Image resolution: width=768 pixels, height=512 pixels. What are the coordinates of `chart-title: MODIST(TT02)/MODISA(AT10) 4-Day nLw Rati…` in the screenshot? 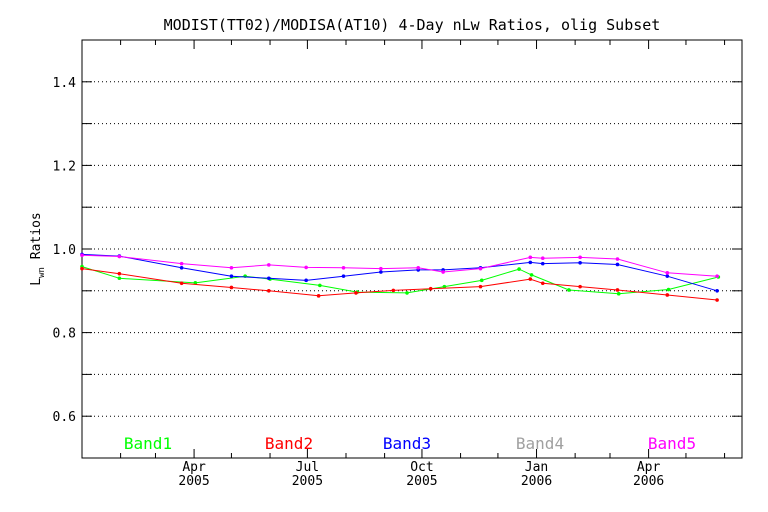 It's located at (412, 25).